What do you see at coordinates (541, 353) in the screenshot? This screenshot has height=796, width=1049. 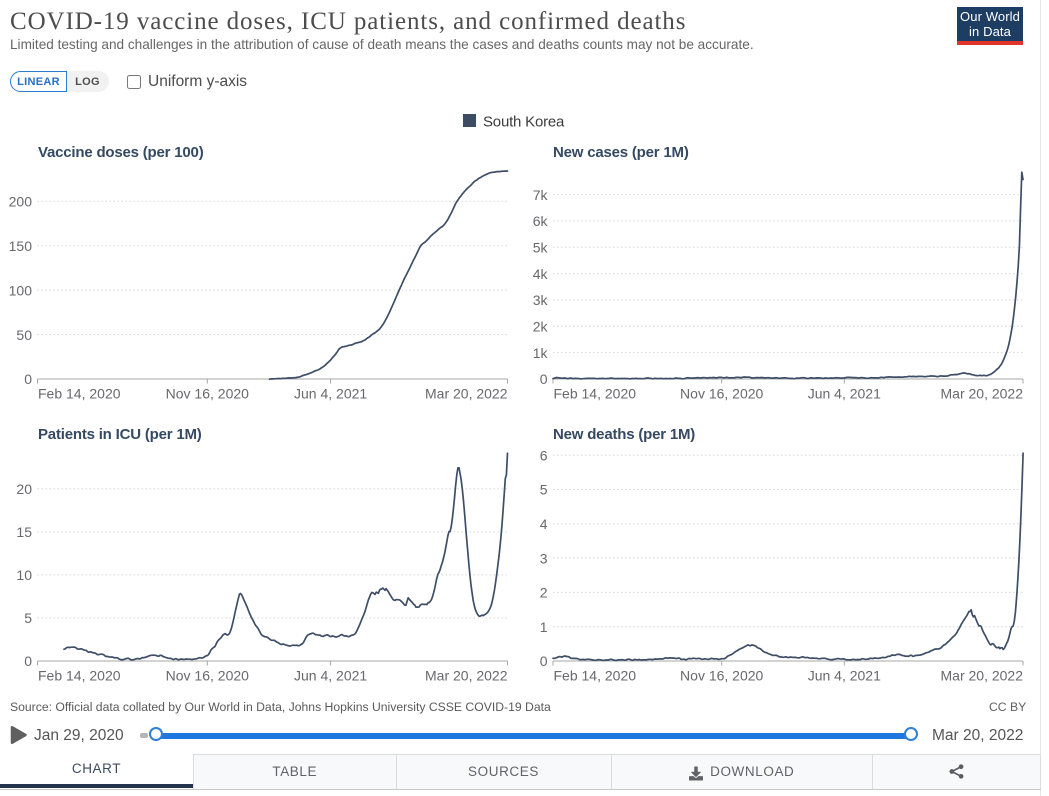 I see `svg-text: 1k` at bounding box center [541, 353].